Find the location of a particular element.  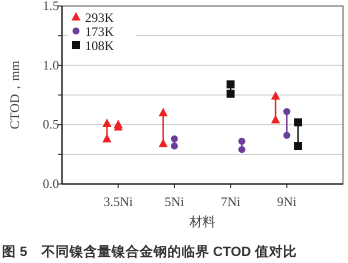

y-axis-title: CTOD，mm is located at coordinates (14, 95).